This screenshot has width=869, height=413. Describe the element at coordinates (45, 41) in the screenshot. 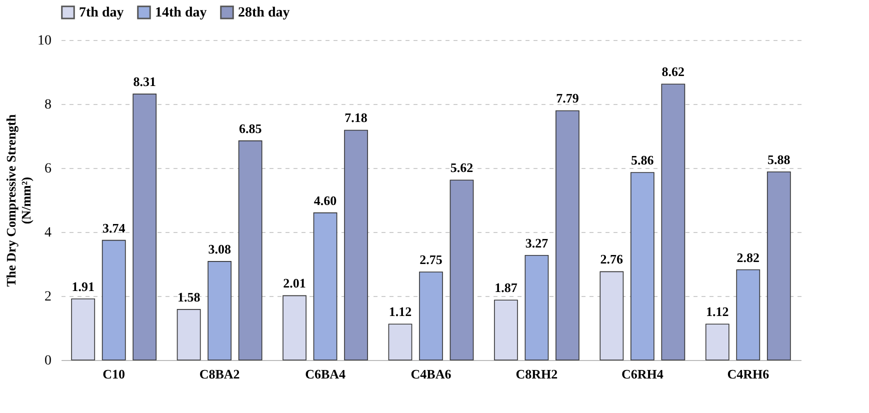

I see `y-tick-label: 10` at that location.